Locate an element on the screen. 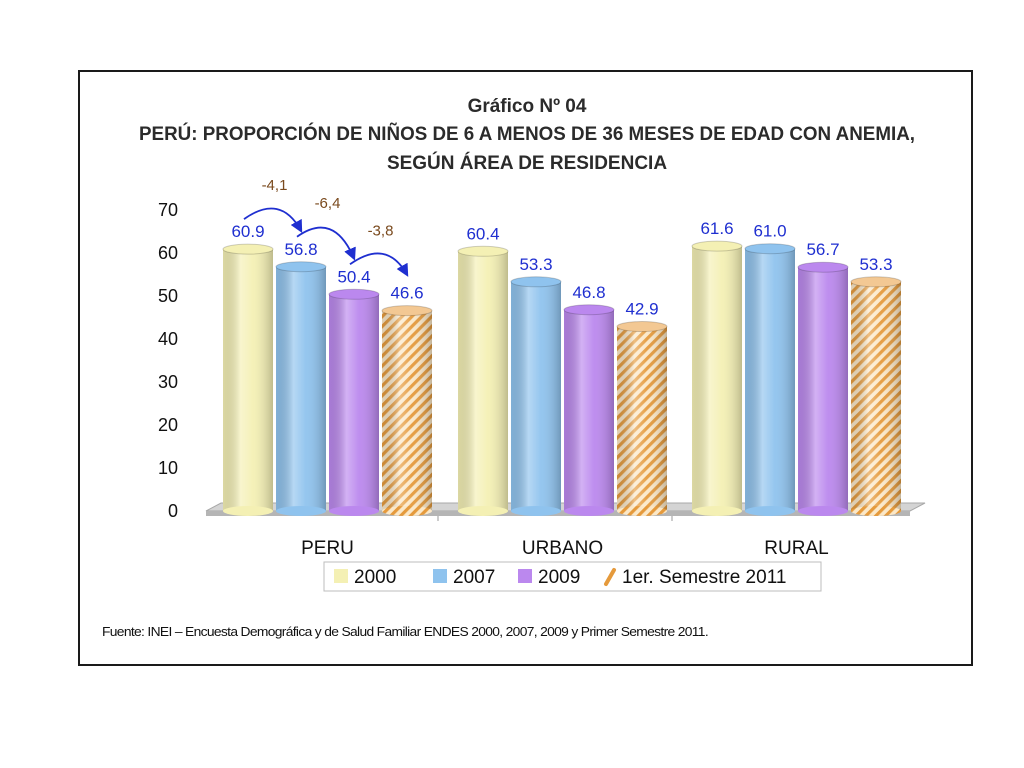  x-axis-labels: PERU URBANO RURAL is located at coordinates (565, 548).